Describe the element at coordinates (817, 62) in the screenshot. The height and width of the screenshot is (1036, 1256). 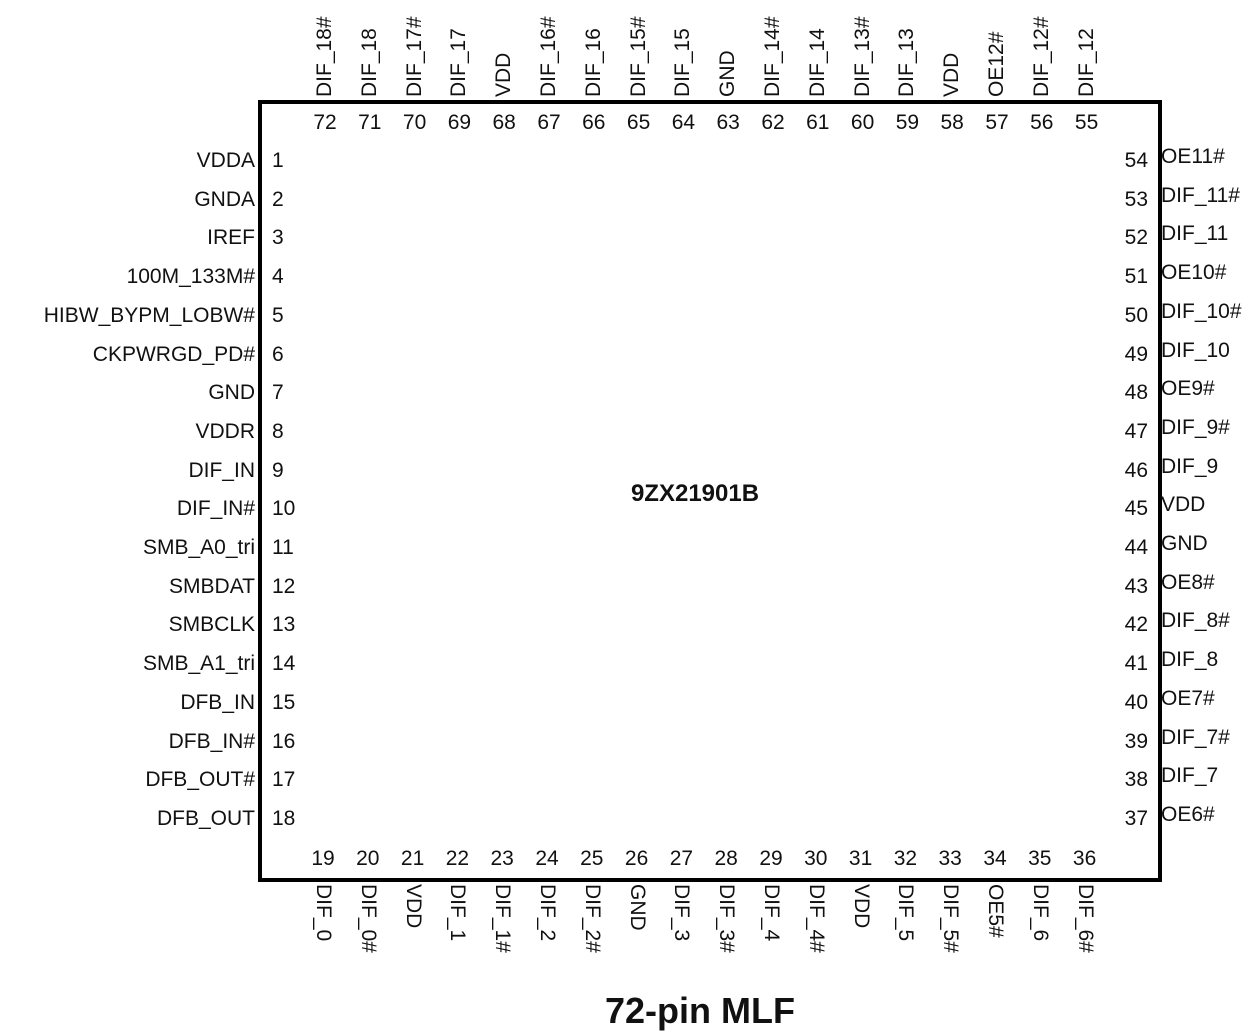
I see `pin-name: DIF_14` at that location.